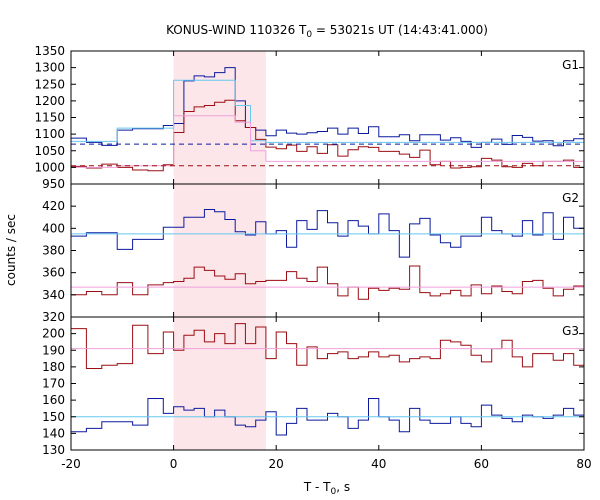 This screenshot has width=600, height=500. I want to click on panel-g3-y-tick-label: 140, so click(53, 433).